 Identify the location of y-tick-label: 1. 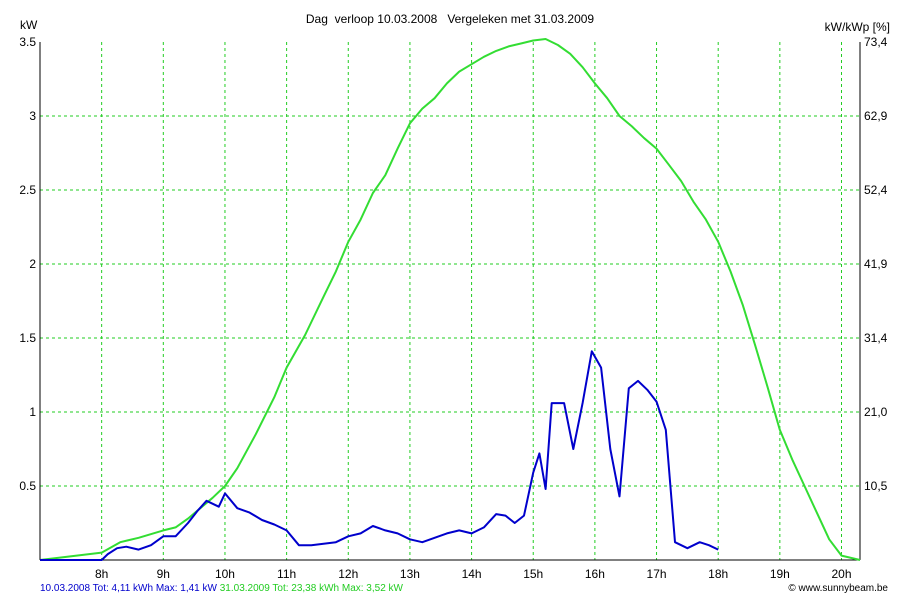
(32, 412).